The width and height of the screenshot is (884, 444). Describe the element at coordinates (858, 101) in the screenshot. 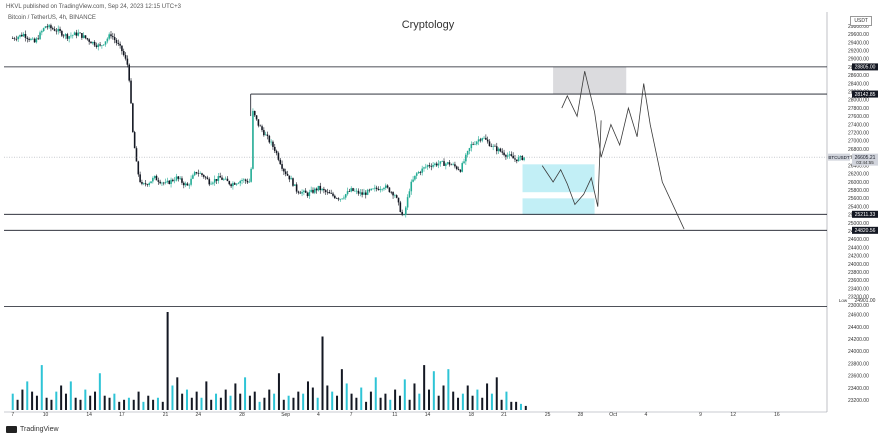

I see `price-tick-label: 28000.00` at that location.